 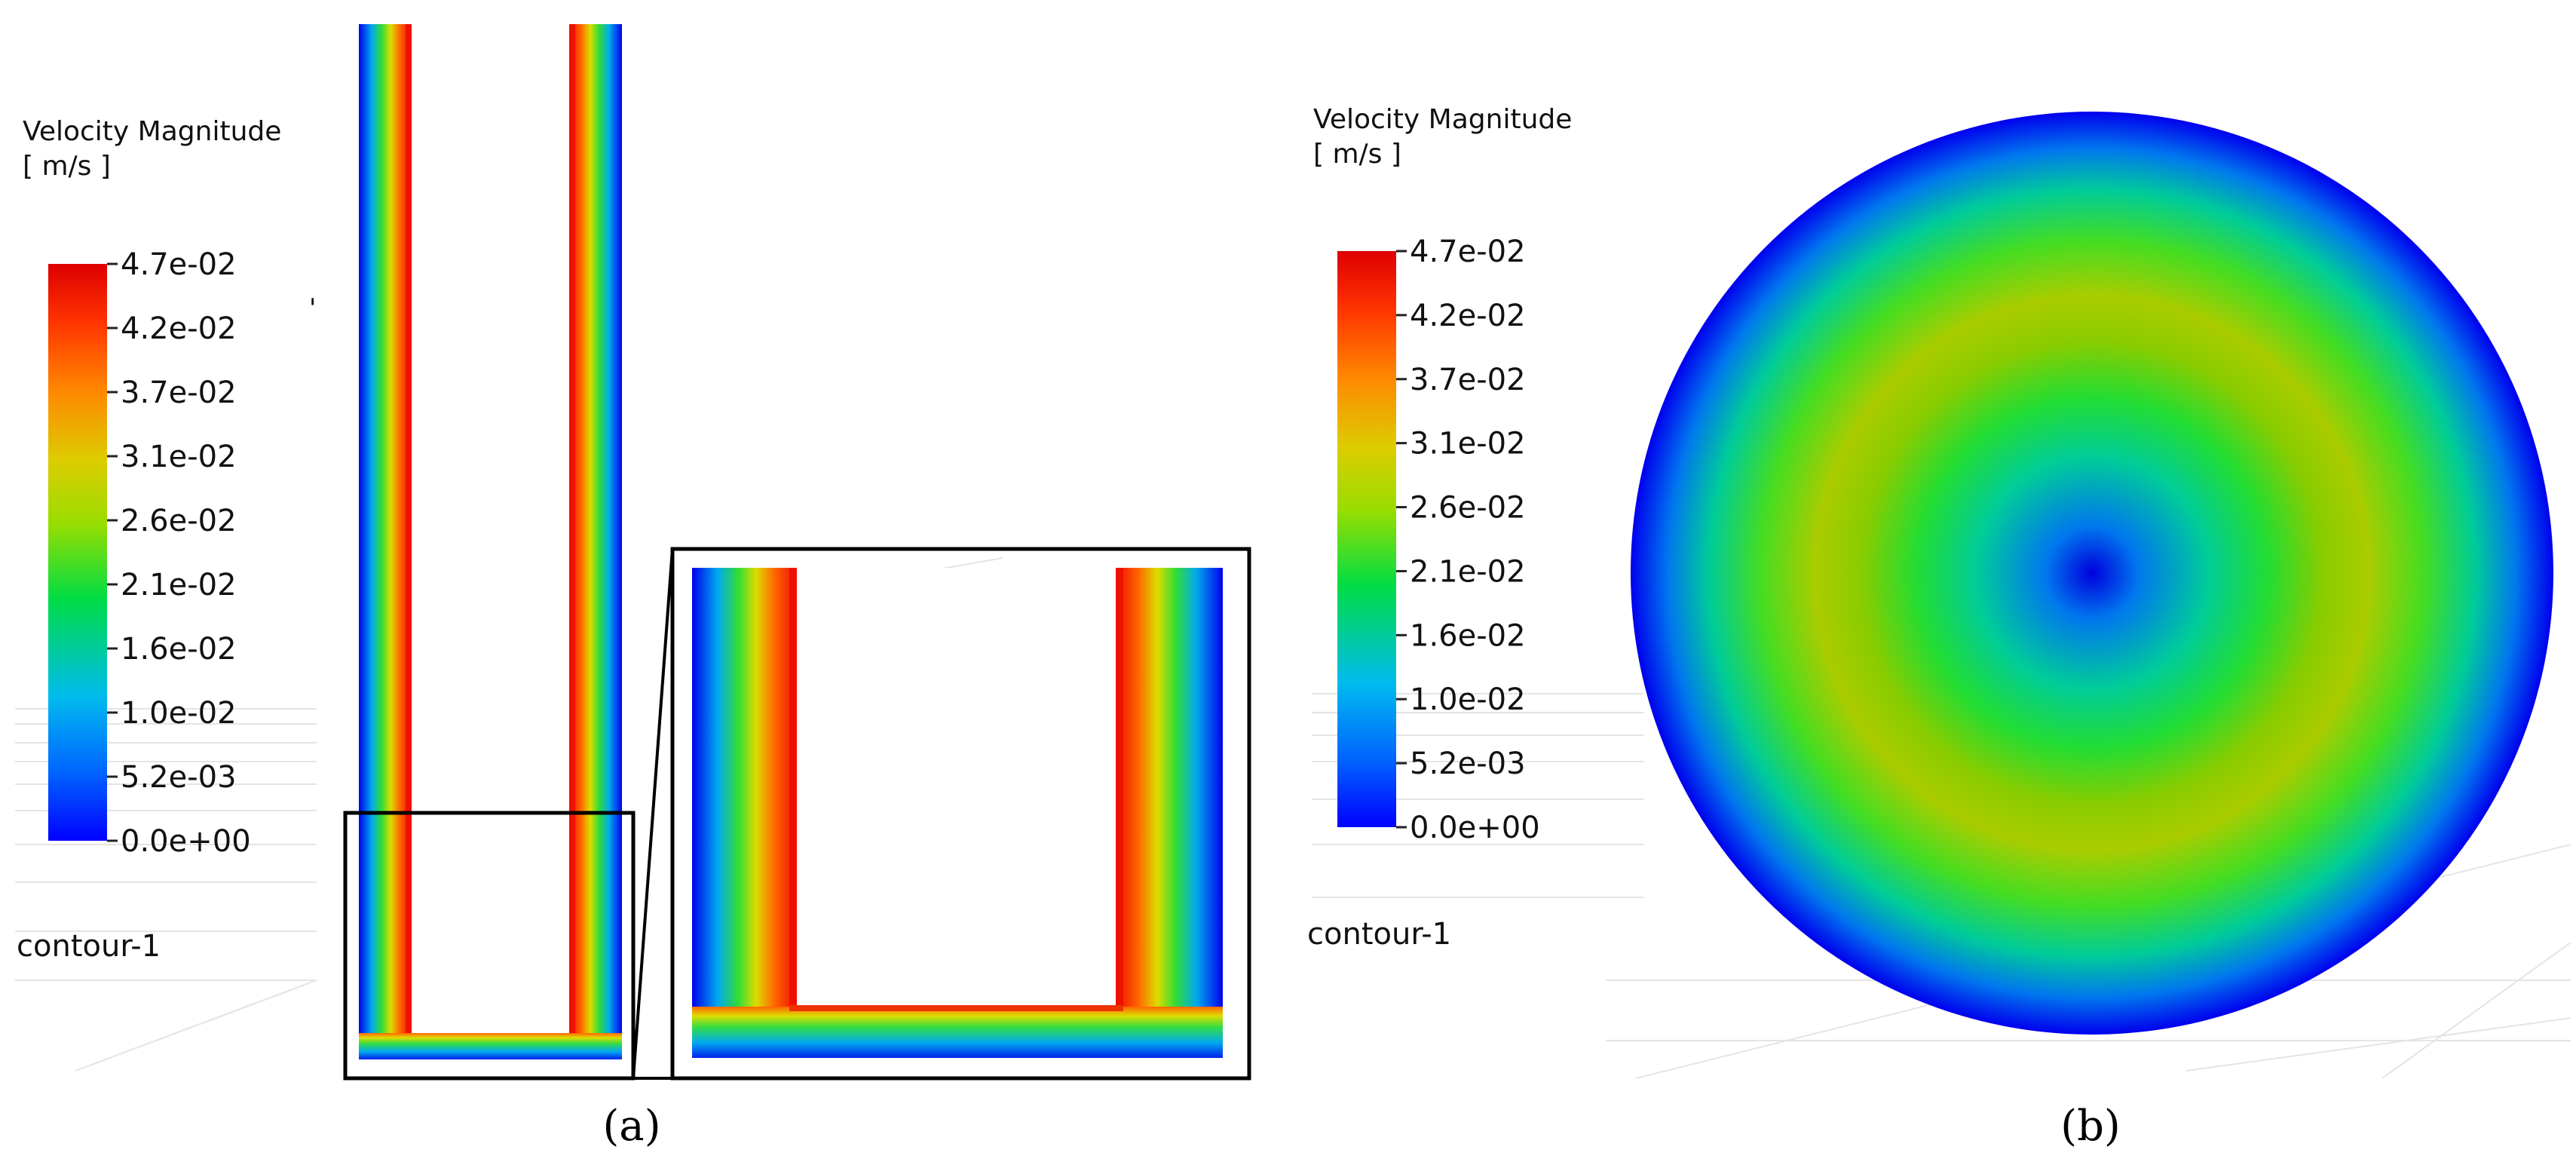 I want to click on legend-unit-a: [ m/s ], so click(x=67, y=166).